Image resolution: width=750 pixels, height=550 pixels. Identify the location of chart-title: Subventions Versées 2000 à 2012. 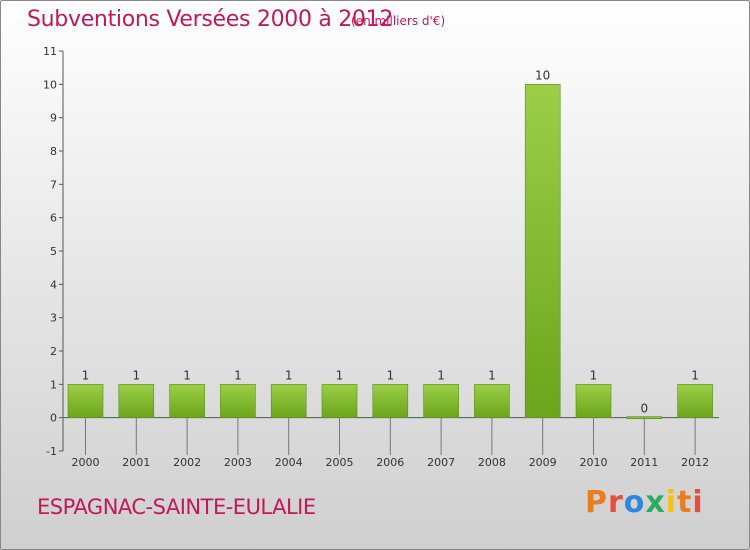
(210, 19).